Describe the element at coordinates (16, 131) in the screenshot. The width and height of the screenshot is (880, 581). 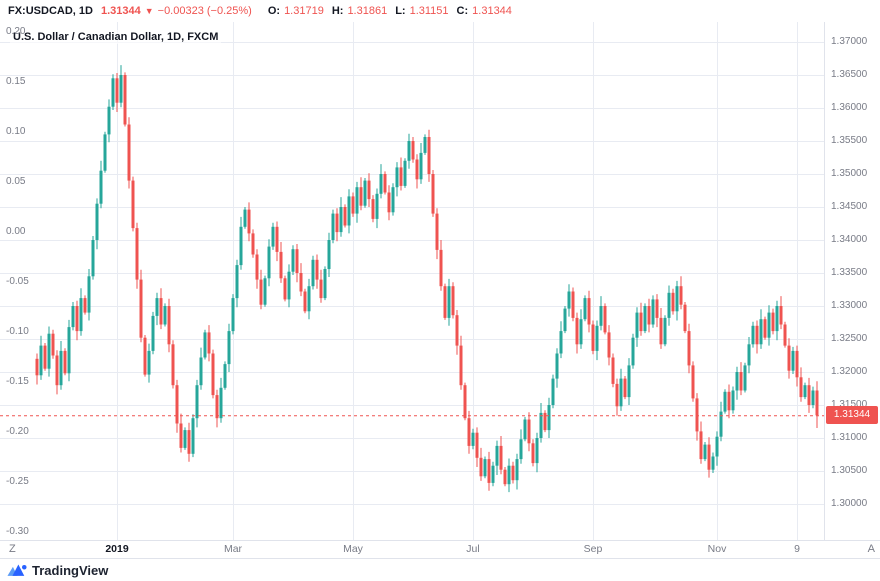
I see `left-tick-label: 0.10` at that location.